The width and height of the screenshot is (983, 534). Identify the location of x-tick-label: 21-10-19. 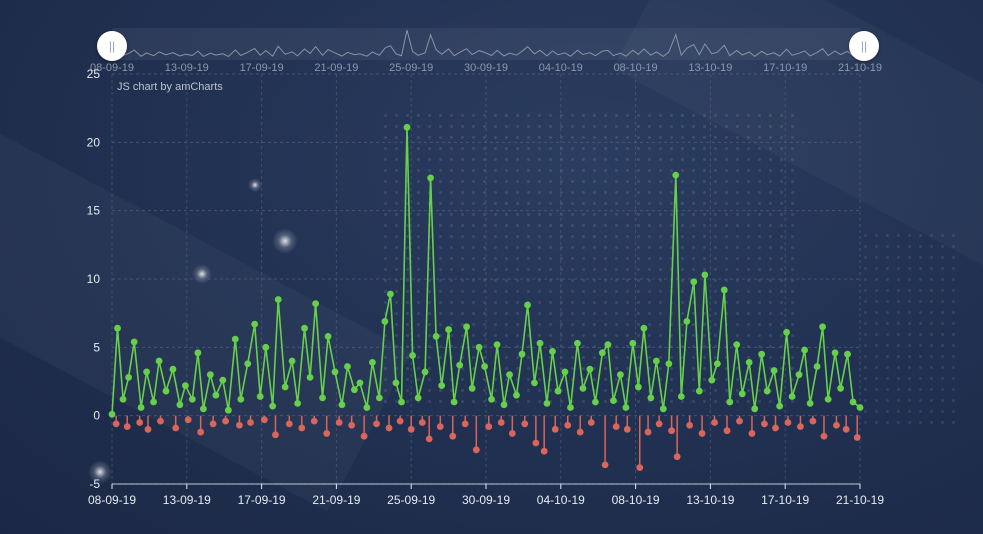
(860, 500).